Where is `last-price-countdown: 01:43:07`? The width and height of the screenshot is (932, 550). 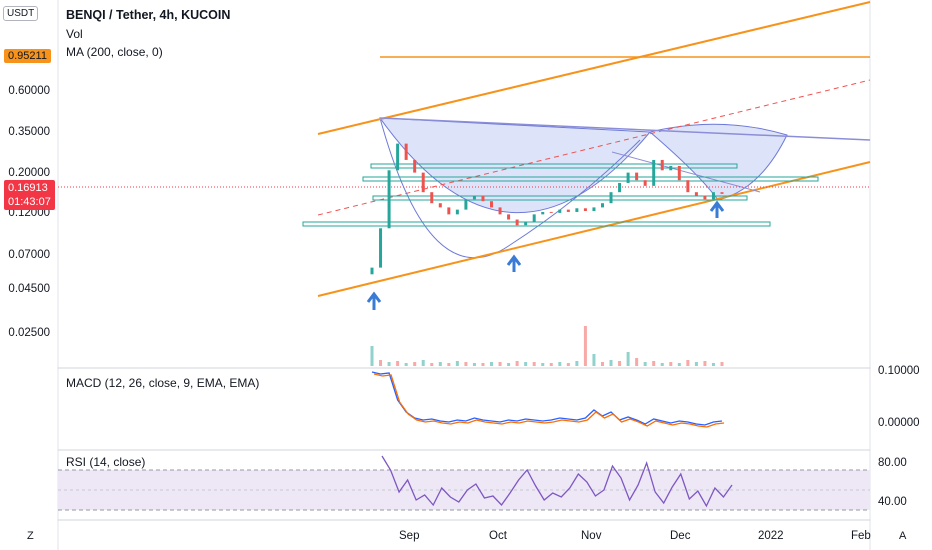 last-price-countdown: 01:43:07 is located at coordinates (29, 202).